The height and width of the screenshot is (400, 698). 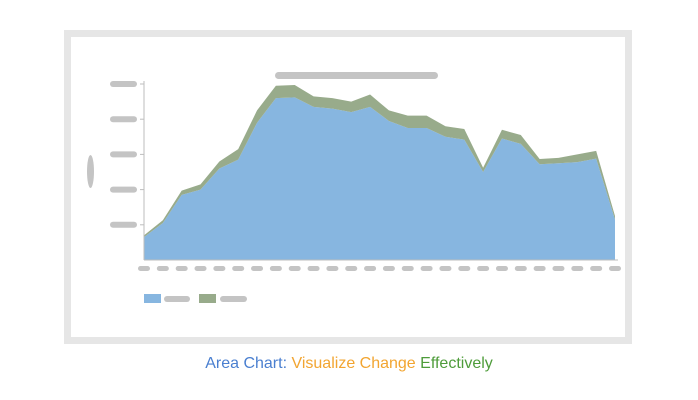 I want to click on caption-part-2: Visualize Change, so click(x=356, y=363).